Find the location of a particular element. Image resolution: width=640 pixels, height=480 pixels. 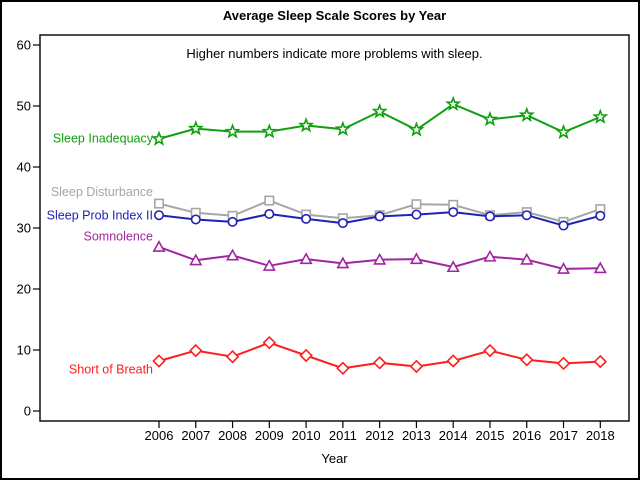

x-tick-label: 2014 is located at coordinates (453, 435).